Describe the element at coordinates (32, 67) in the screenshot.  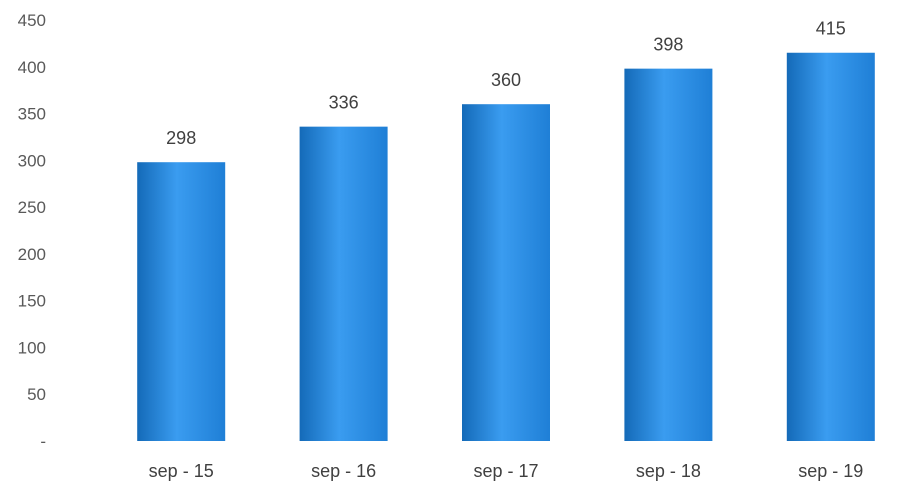
I see `y-tick-label: 400` at that location.